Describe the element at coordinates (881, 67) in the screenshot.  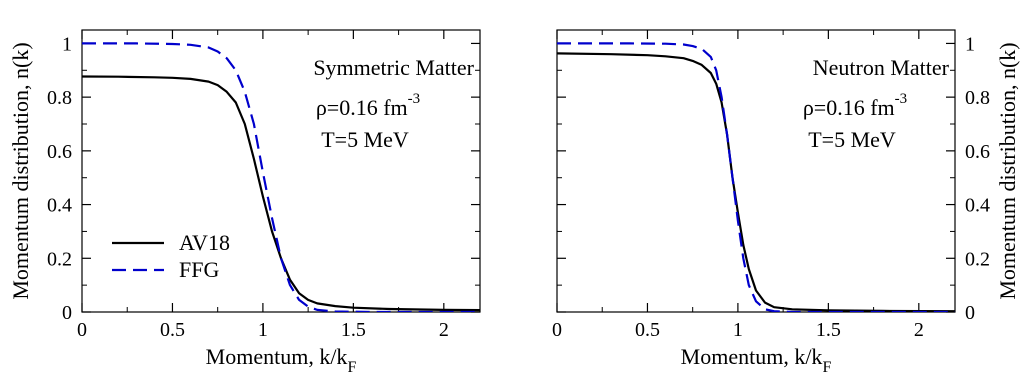
I see `annotation-title: Neutron Matter` at that location.